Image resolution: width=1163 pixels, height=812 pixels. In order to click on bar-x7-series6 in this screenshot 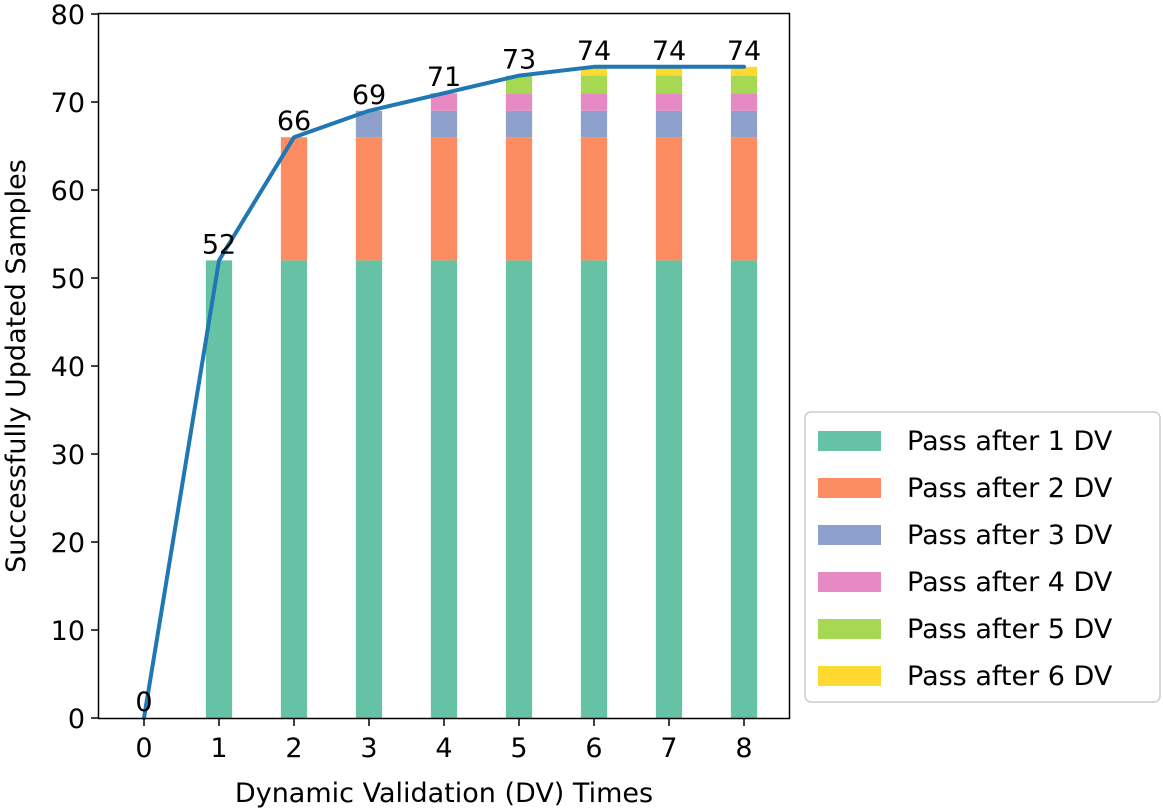, I will do `click(669, 71)`.